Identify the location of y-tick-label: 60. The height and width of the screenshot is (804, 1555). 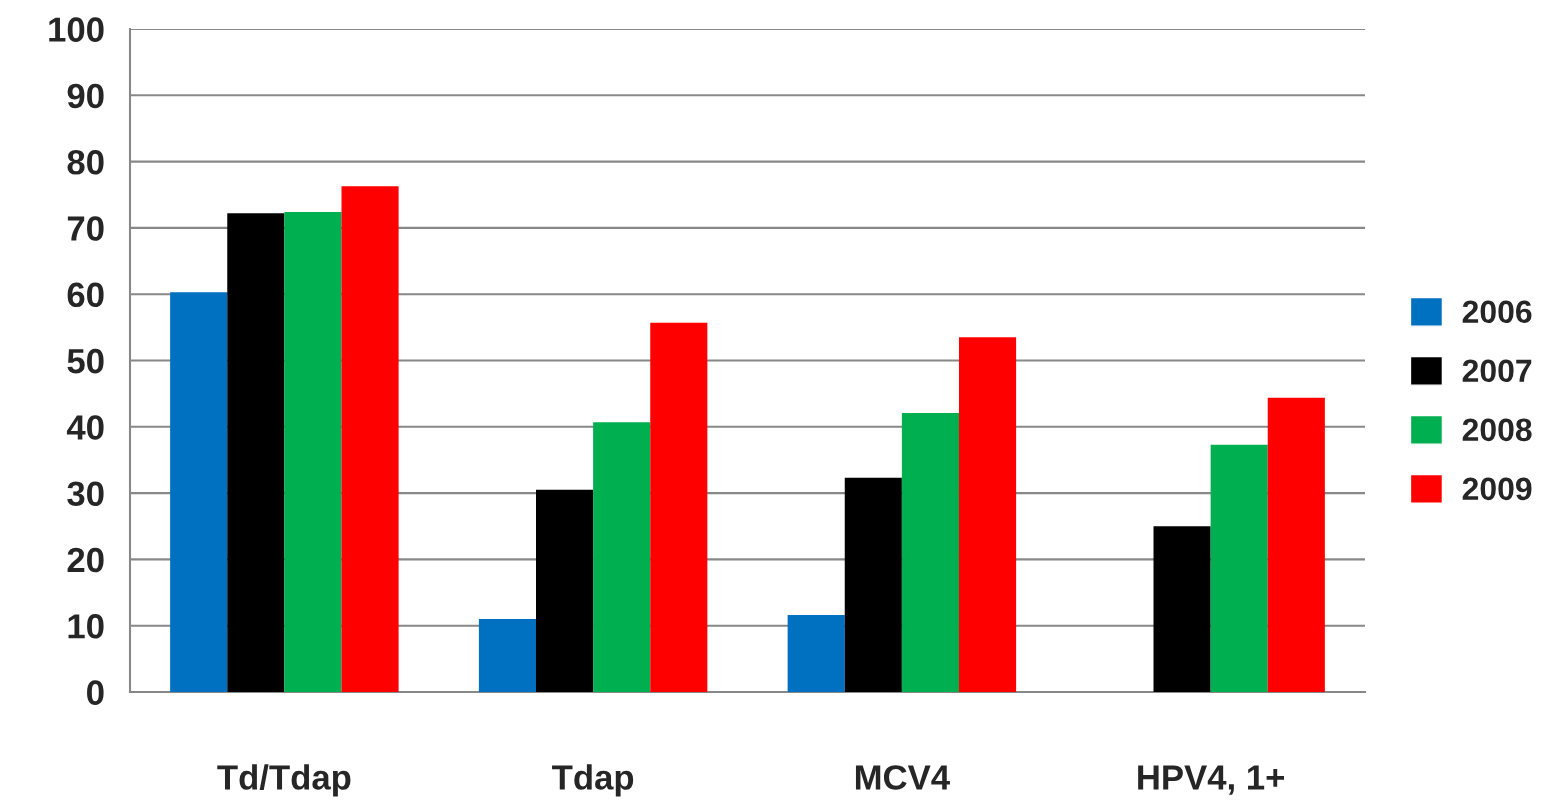
(85, 295).